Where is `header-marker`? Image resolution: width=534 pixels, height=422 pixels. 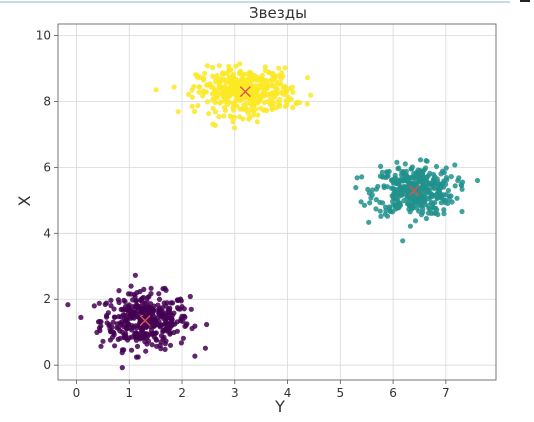
header-marker is located at coordinates (525, 1).